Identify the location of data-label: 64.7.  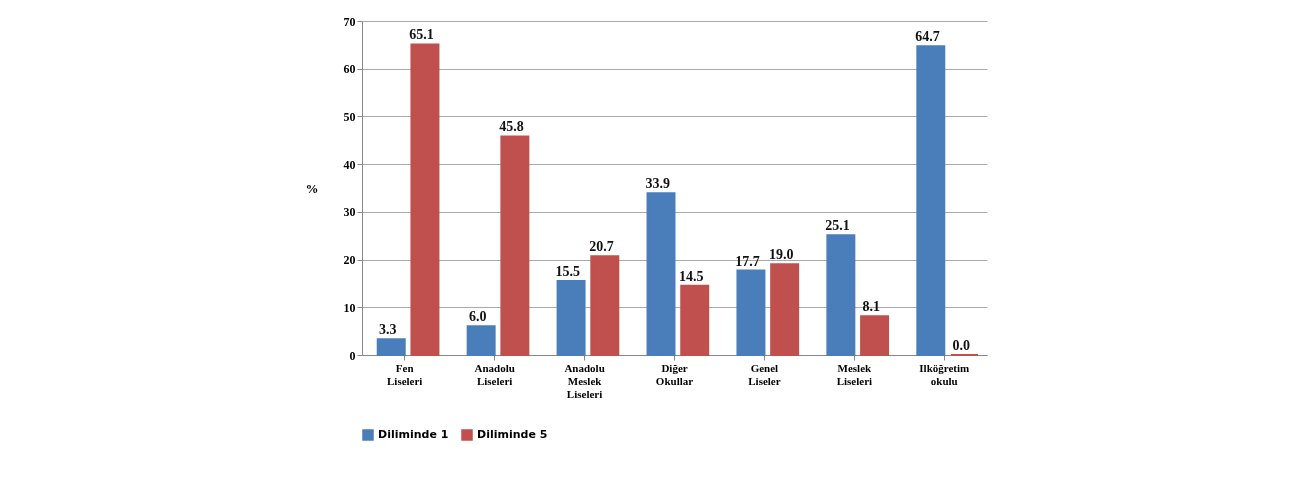
(927, 37).